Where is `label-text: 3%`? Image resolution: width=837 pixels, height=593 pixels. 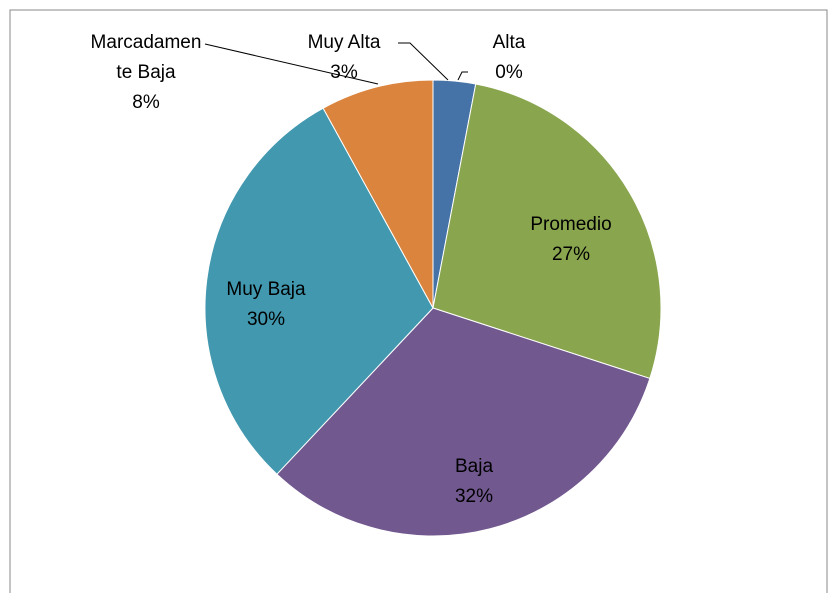 label-text: 3% is located at coordinates (344, 72).